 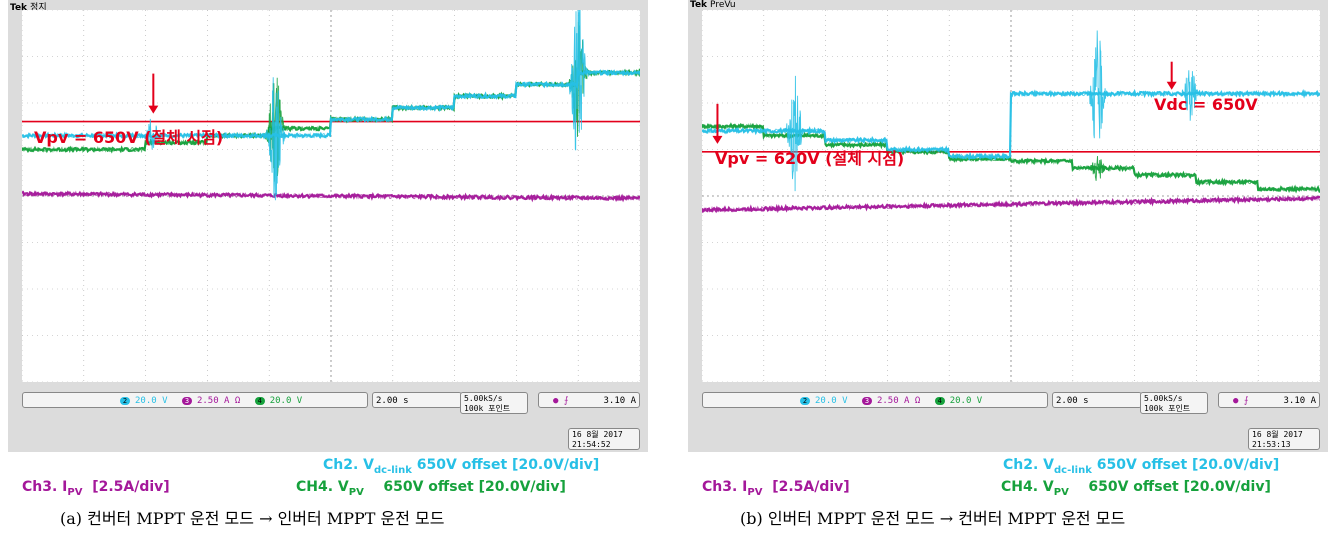 What do you see at coordinates (810, 158) in the screenshot?
I see `annotation-vpv: Vpv = 620V (절체 시점)` at bounding box center [810, 158].